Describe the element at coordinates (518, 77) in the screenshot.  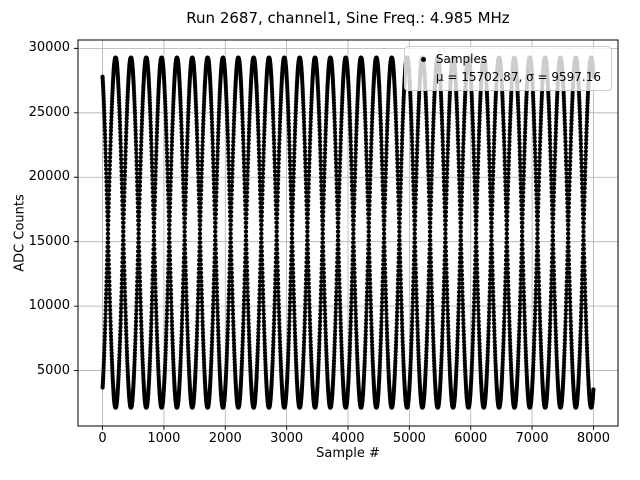
I see `legend-entry-stats: μ = 15702.87, σ = 9597.16` at that location.